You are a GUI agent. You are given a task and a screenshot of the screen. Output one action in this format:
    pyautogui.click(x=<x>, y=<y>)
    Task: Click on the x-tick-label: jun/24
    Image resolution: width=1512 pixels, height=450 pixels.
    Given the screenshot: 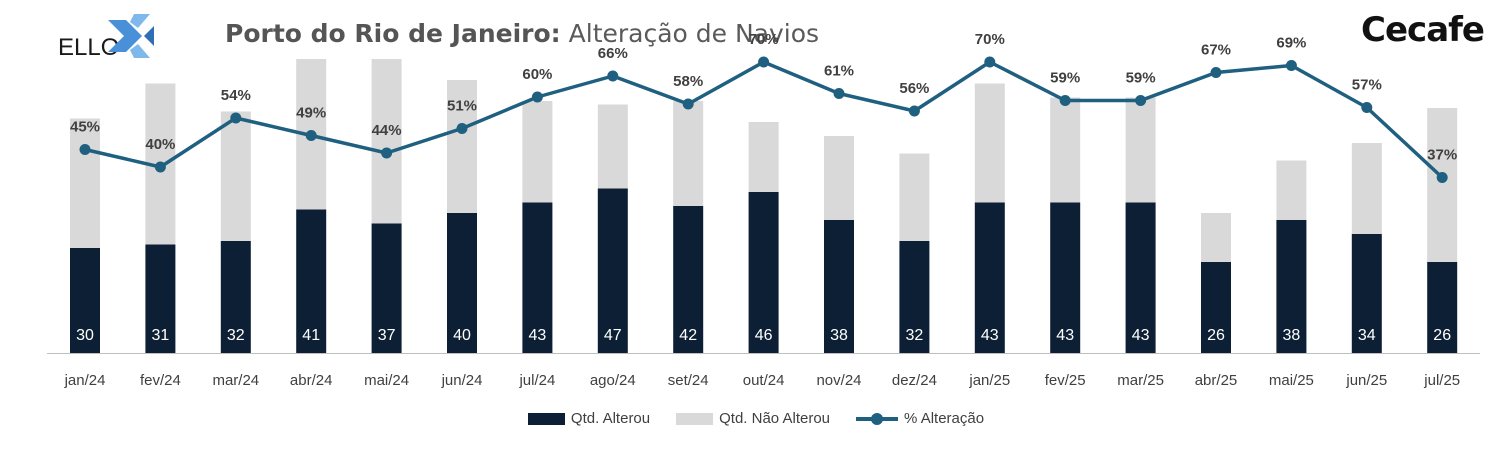 What is the action you would take?
    pyautogui.click(x=462, y=380)
    